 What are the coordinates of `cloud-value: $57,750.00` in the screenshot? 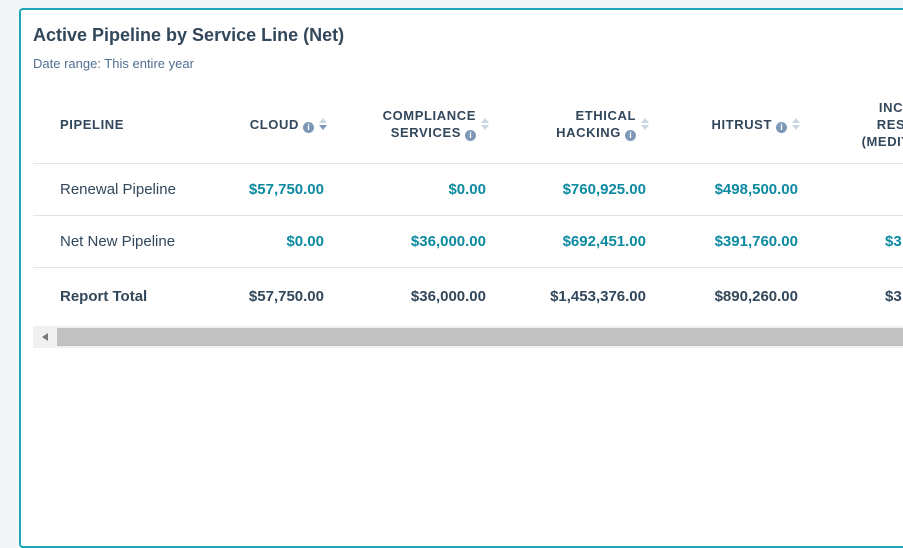 It's located at (286, 189).